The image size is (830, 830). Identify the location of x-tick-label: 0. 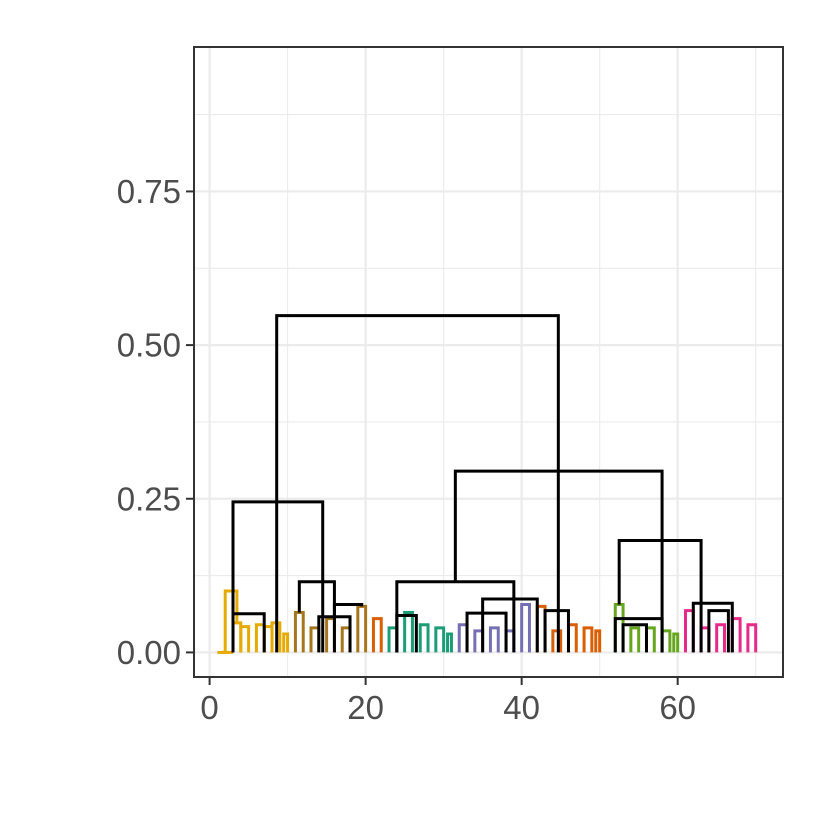
(209, 707).